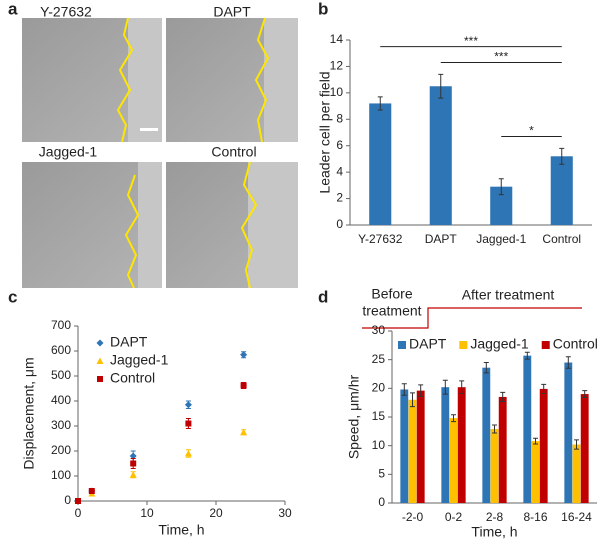 The image size is (600, 544). I want to click on phase-label: After treatment, so click(508, 295).